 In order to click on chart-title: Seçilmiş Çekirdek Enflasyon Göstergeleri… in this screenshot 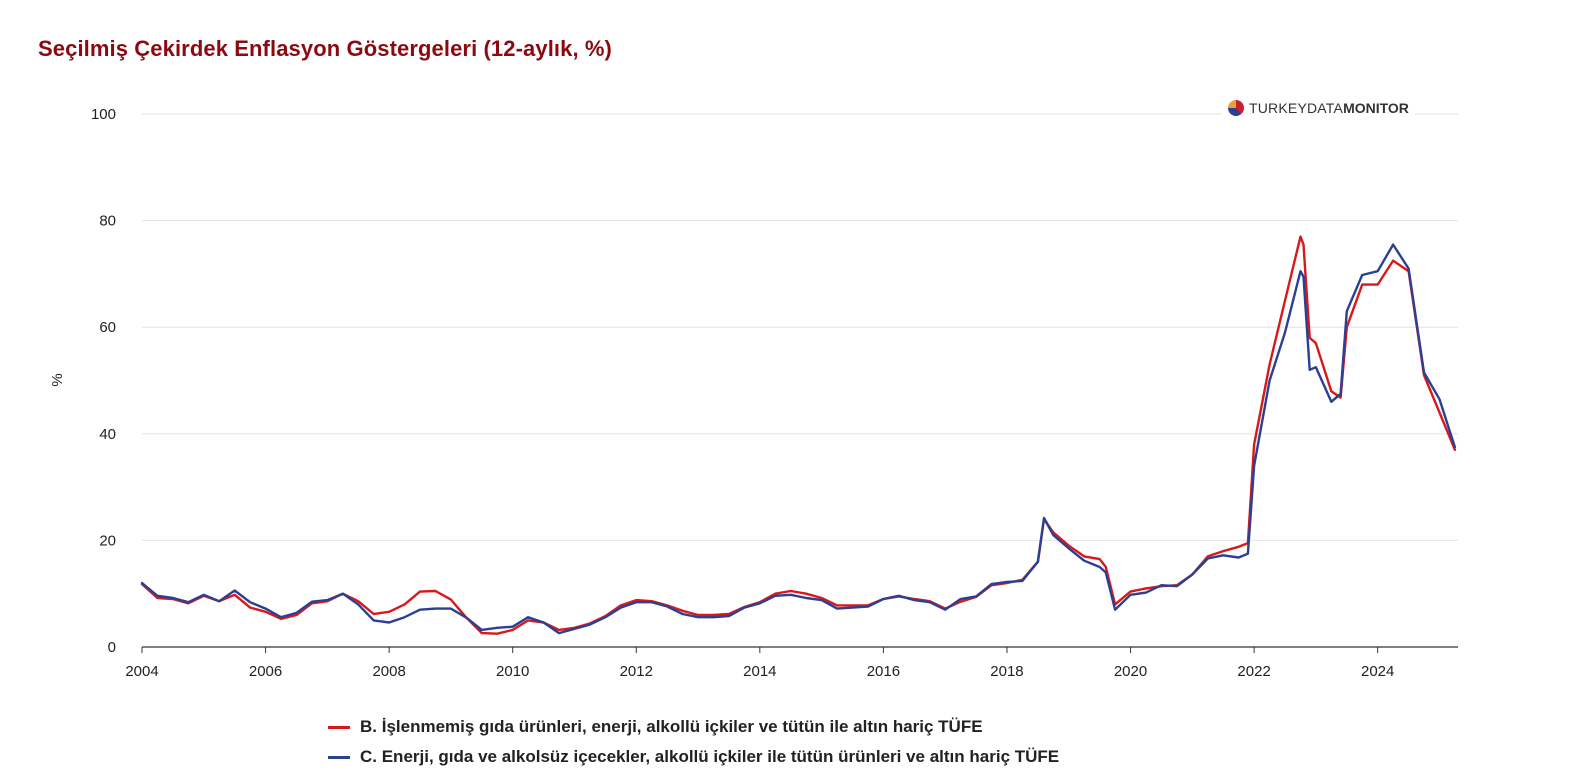, I will do `click(325, 48)`.